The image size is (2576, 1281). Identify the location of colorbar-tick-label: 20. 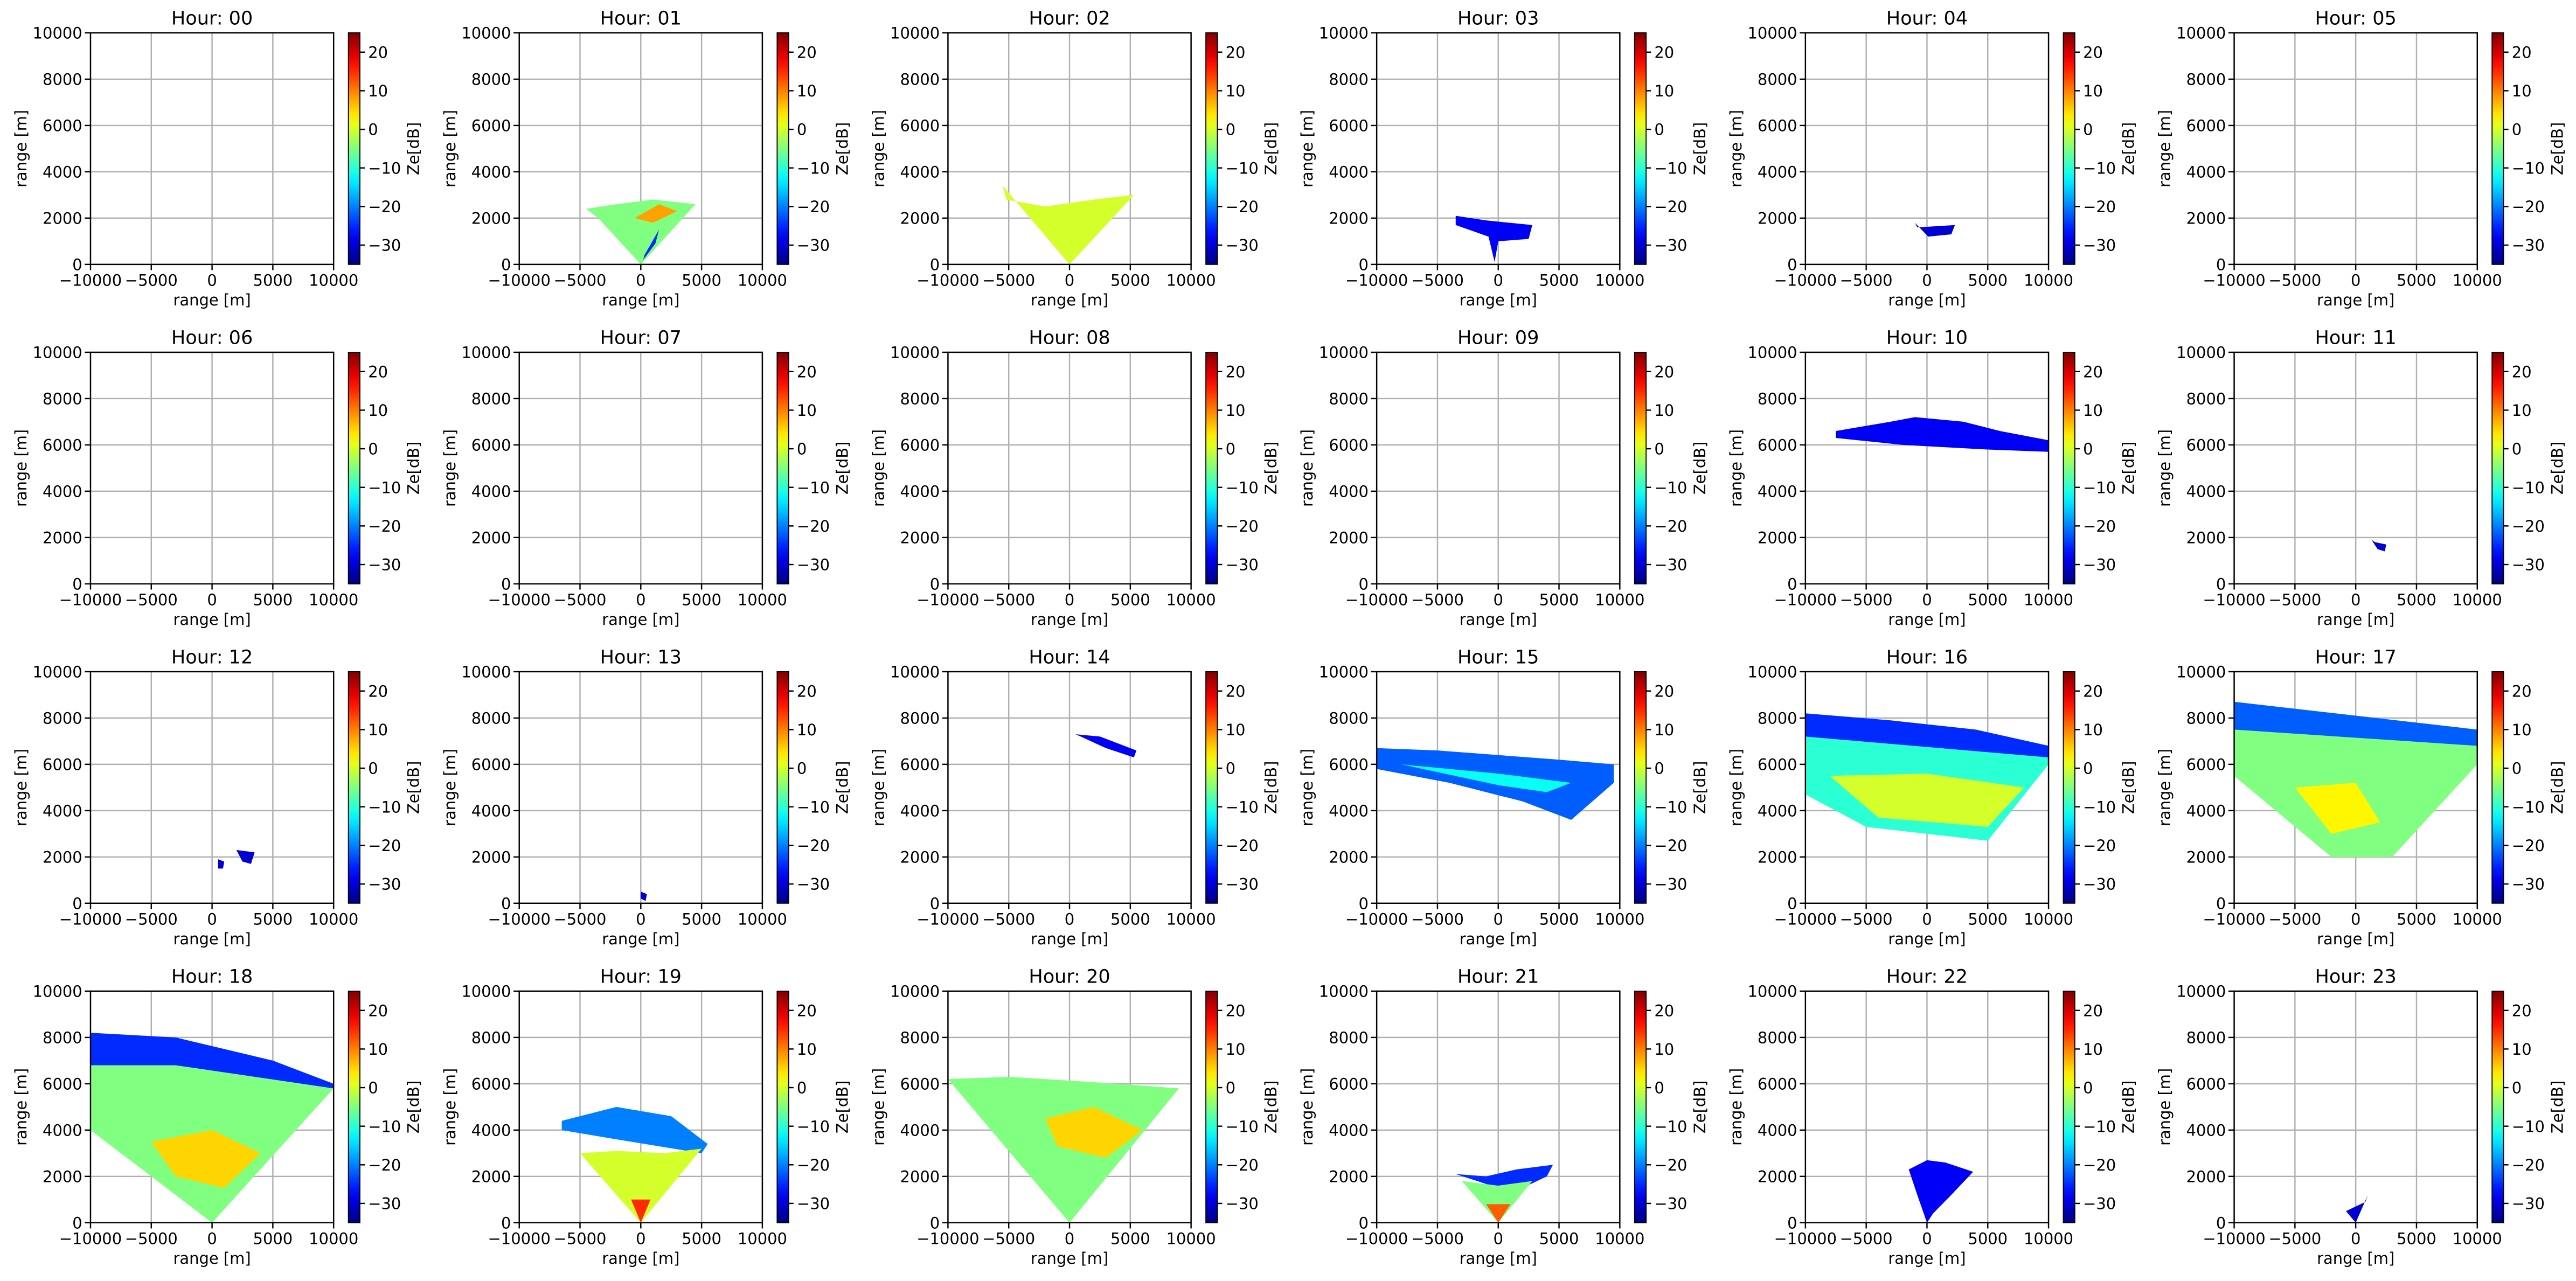
(2522, 52).